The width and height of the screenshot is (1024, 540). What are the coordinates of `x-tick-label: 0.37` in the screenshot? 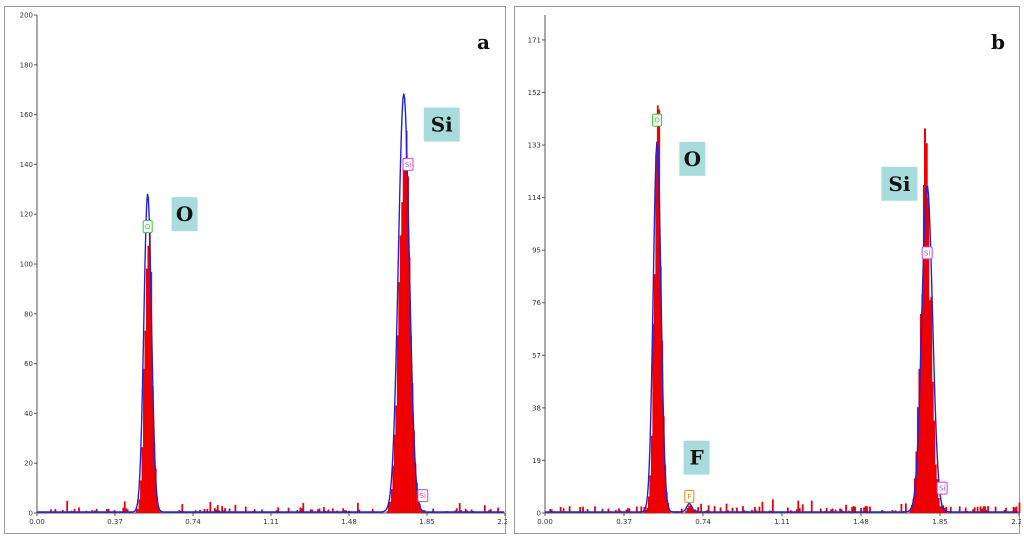 It's located at (624, 522).